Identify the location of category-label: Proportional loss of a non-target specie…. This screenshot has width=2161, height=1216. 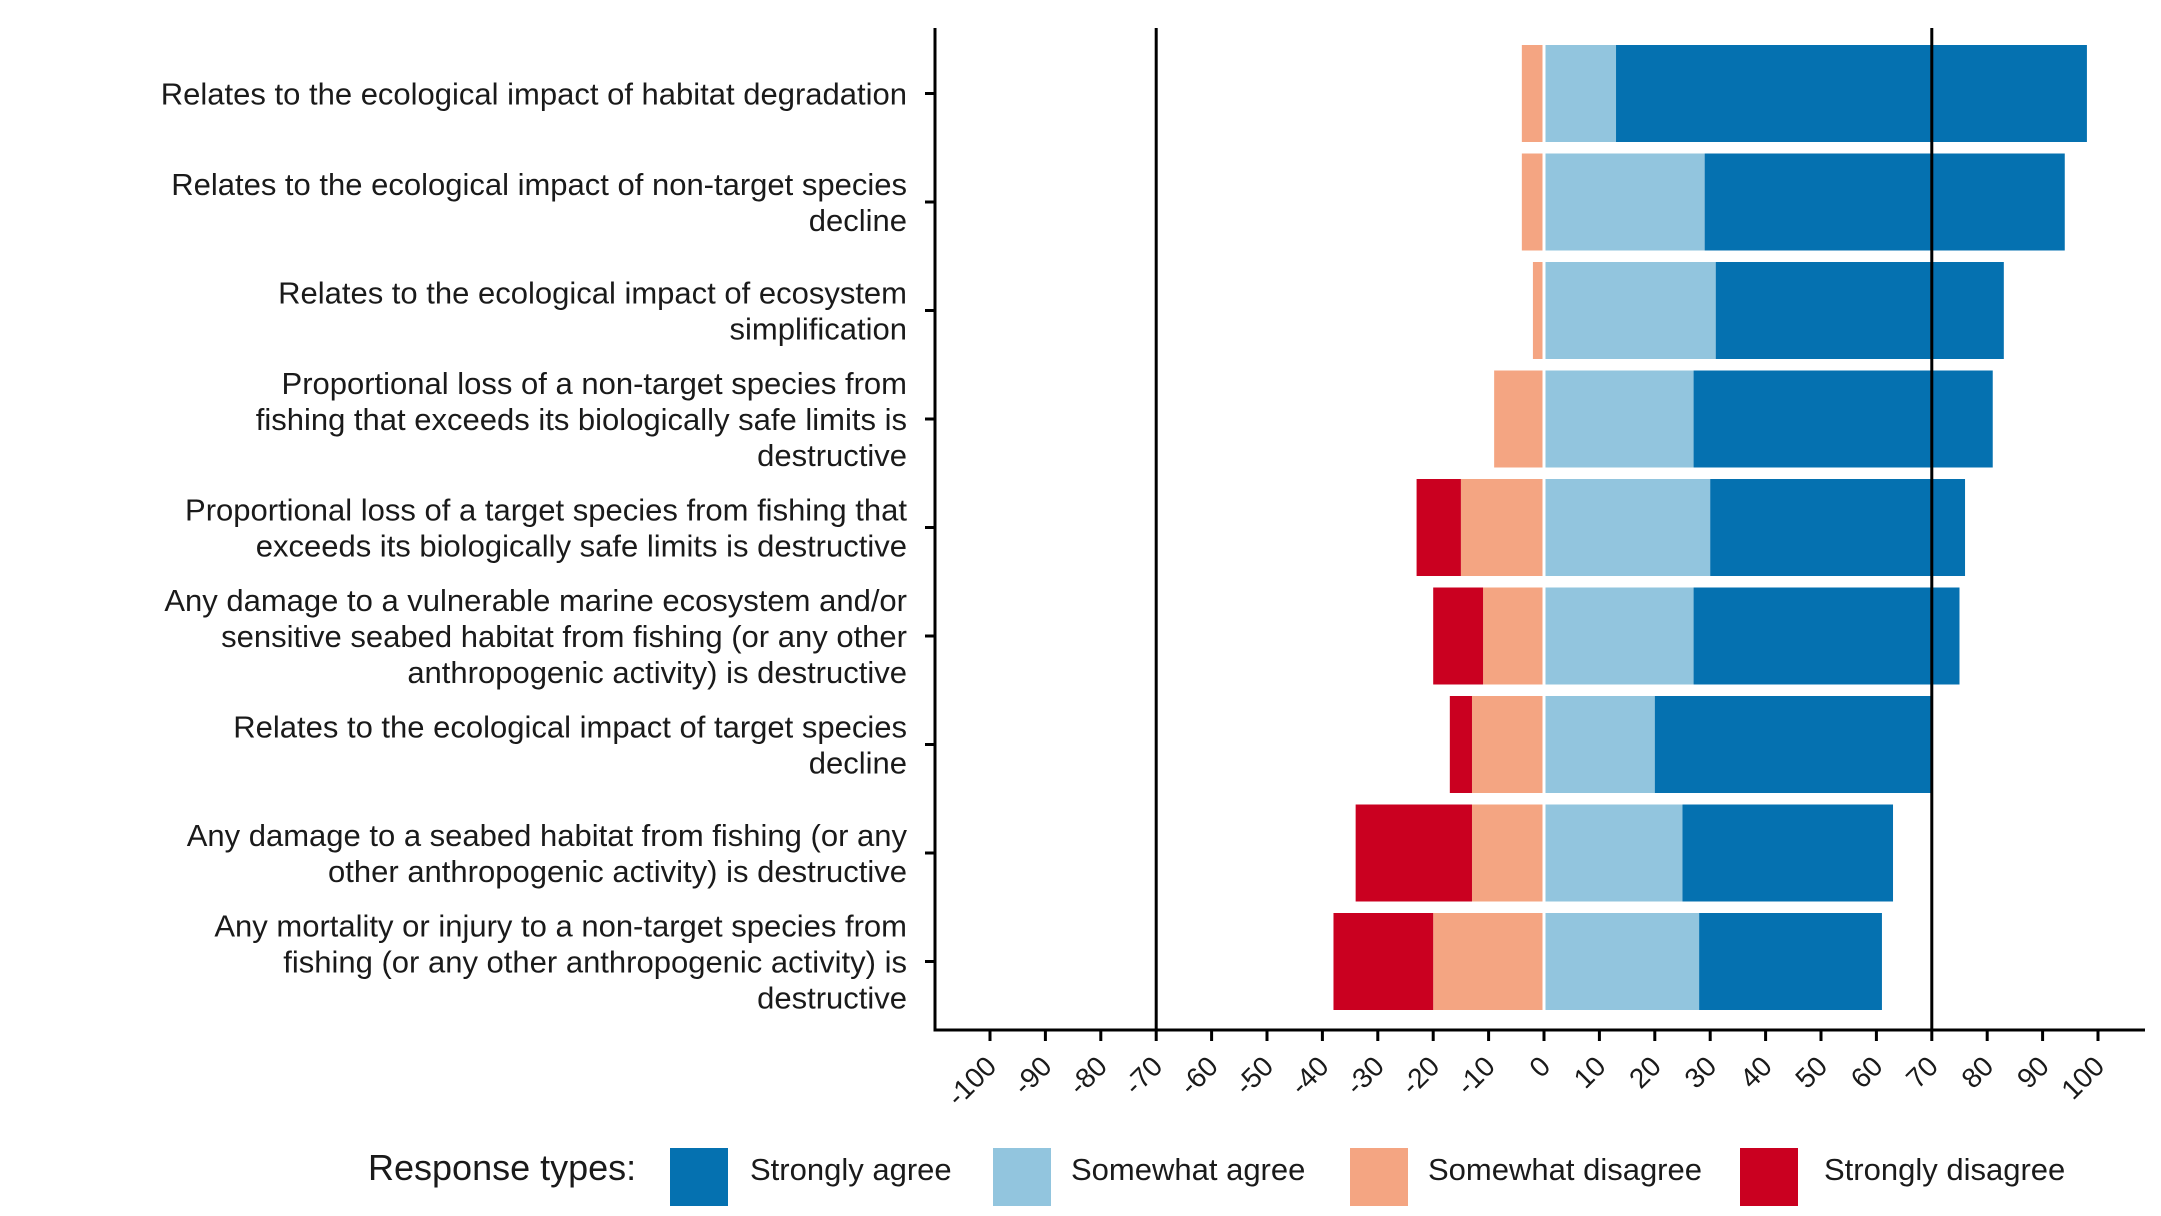
(594, 383).